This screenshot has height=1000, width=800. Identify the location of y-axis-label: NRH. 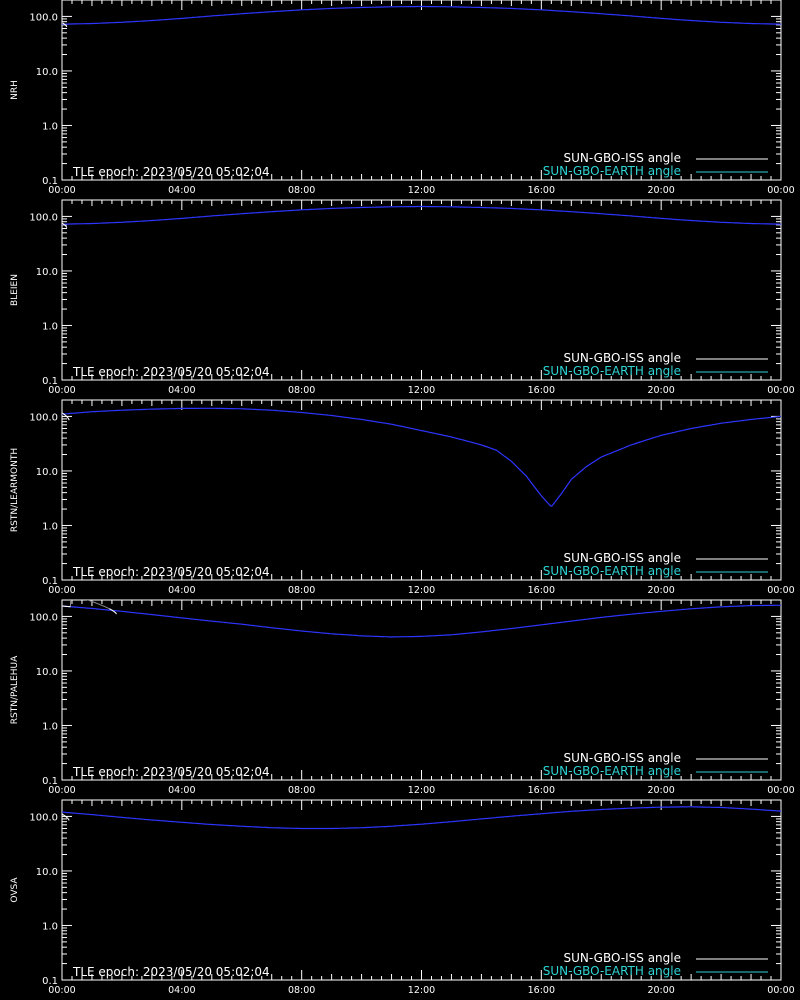
(15, 90).